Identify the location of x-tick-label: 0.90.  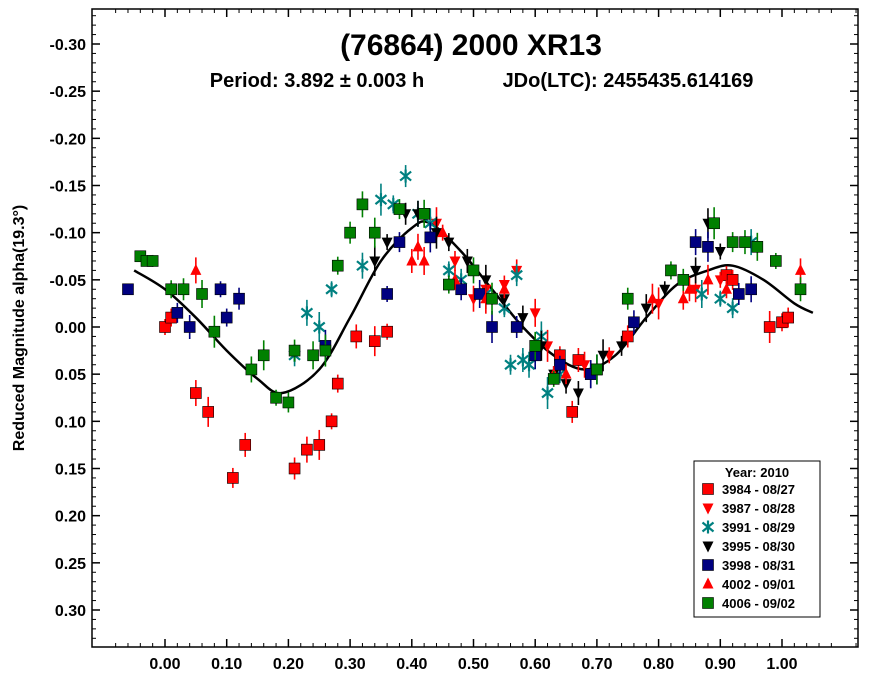
(720, 664).